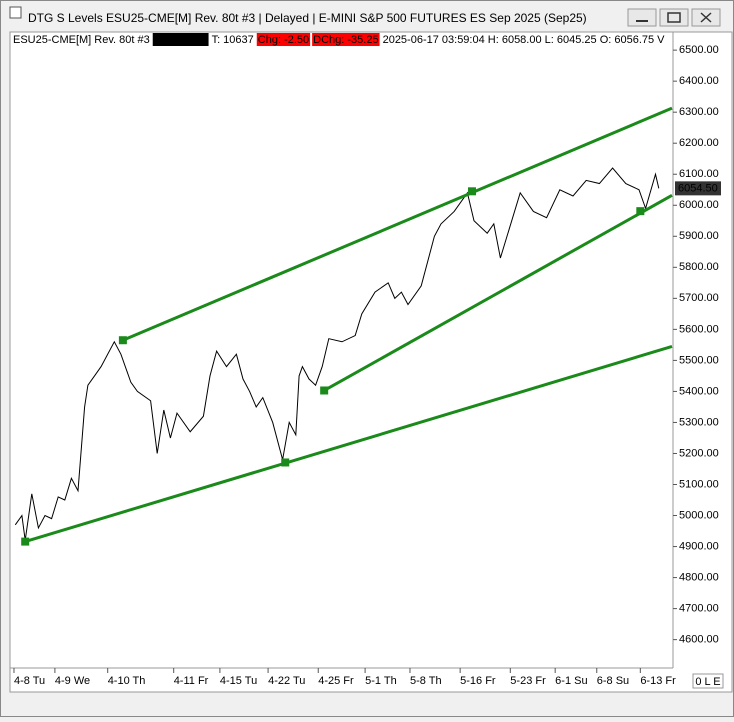 The width and height of the screenshot is (734, 722). What do you see at coordinates (699, 236) in the screenshot?
I see `y-tick-label: 5900.00` at bounding box center [699, 236].